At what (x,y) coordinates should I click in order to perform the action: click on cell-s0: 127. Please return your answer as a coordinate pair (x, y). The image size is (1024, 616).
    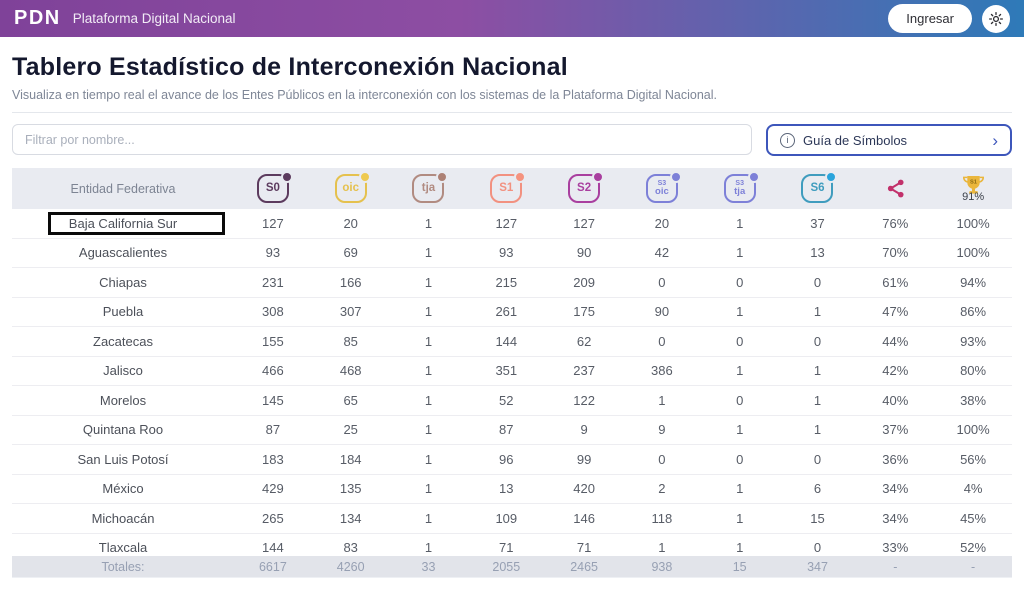
    Looking at the image, I should click on (273, 223).